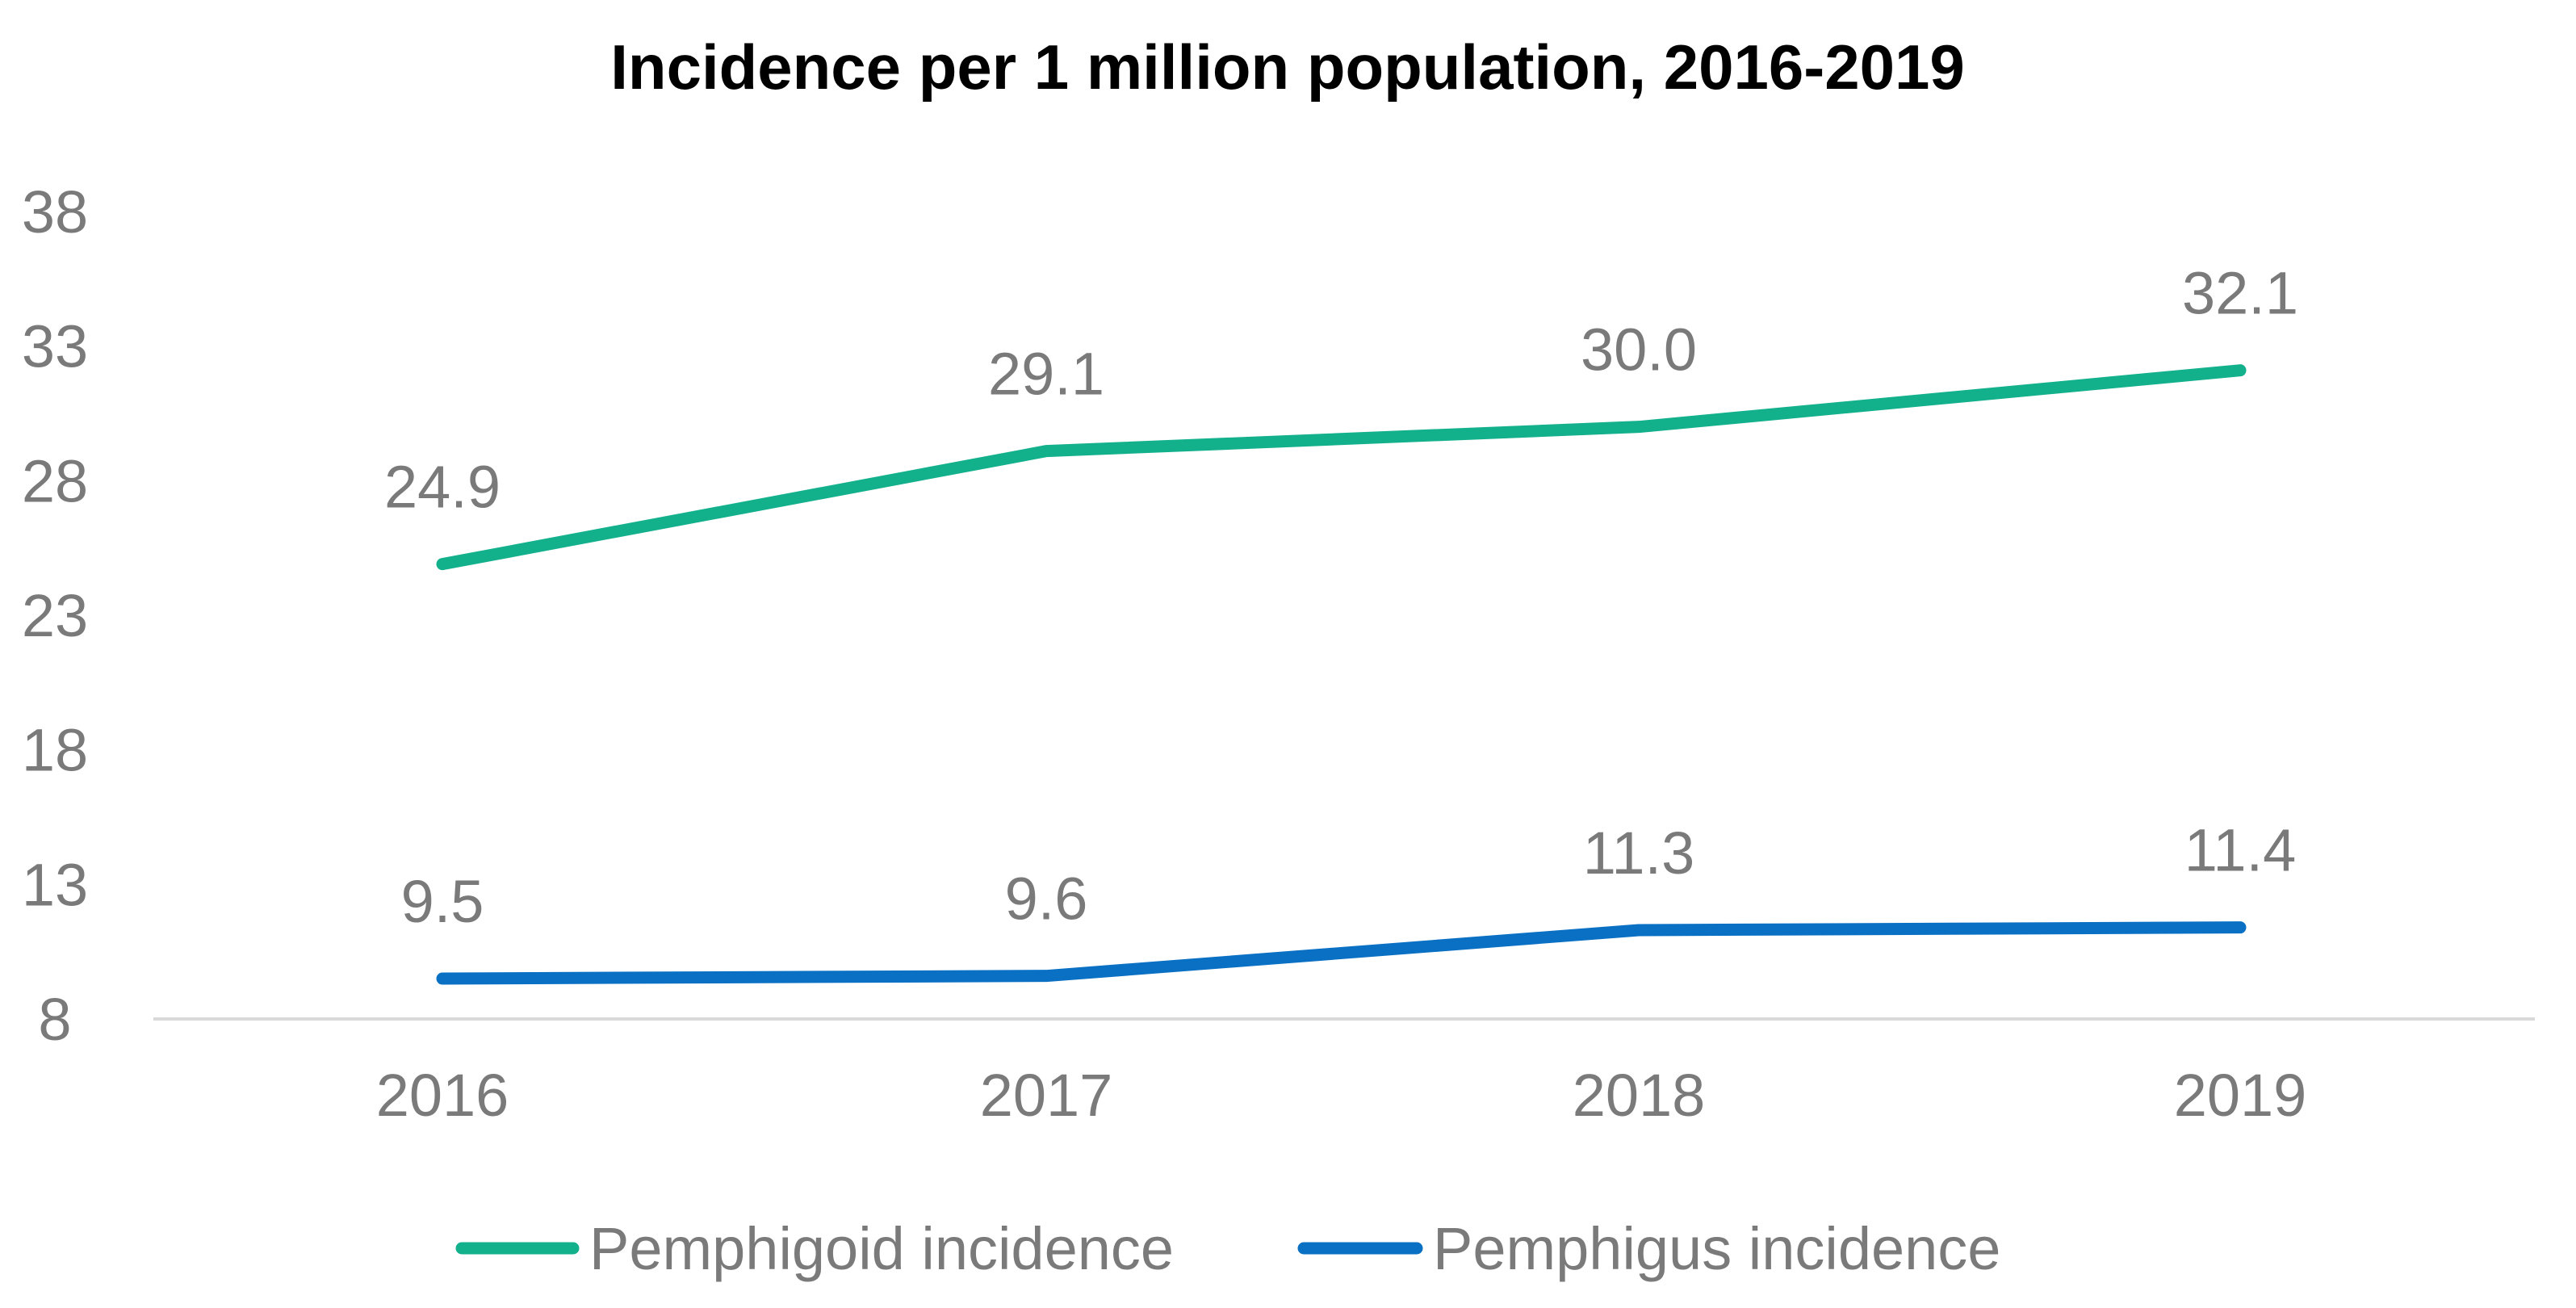  What do you see at coordinates (1341, 953) in the screenshot?
I see `series-line-pemphigus` at bounding box center [1341, 953].